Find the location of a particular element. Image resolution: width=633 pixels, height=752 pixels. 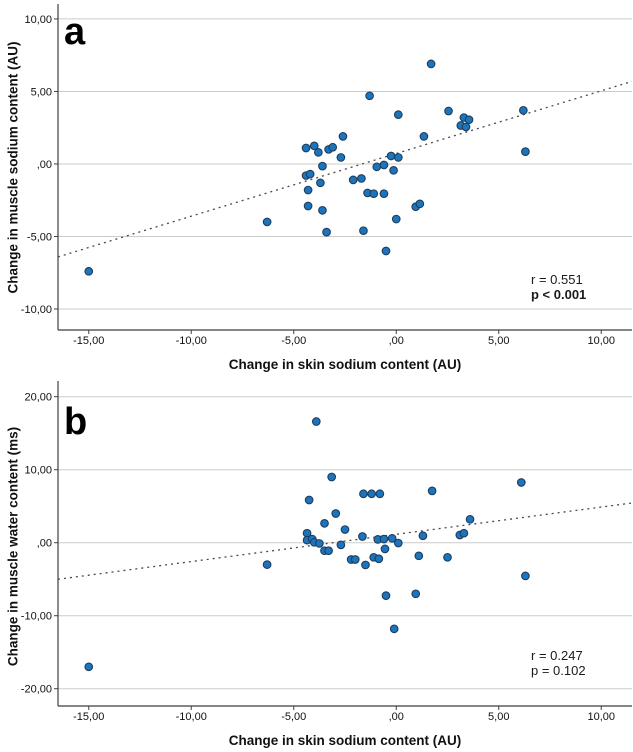

y-axis-title-a: Change in muscle sodium content (AU) is located at coordinates (13, 167).